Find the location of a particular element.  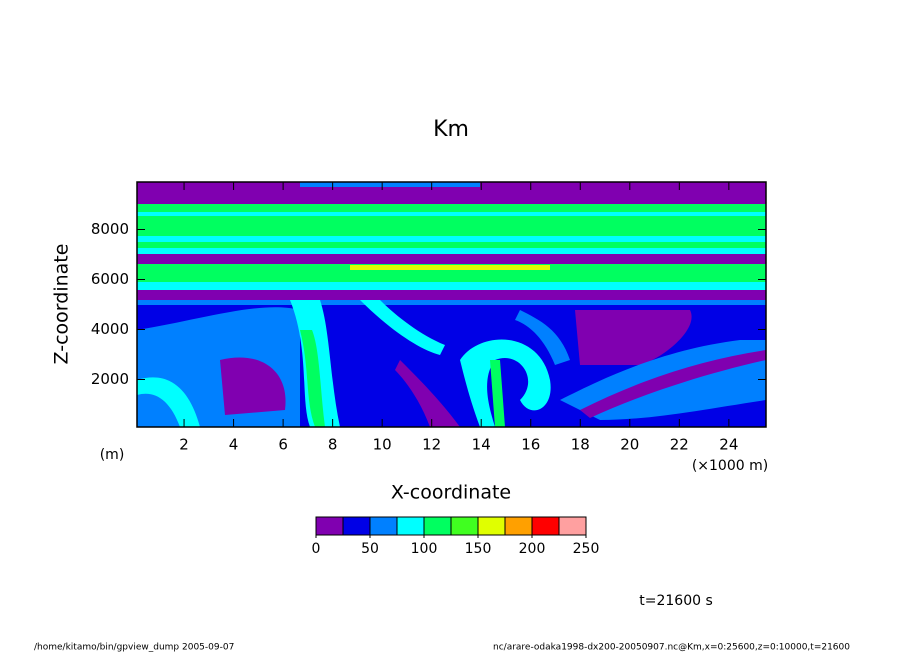

colorbar-tick-label: 200 is located at coordinates (532, 549).